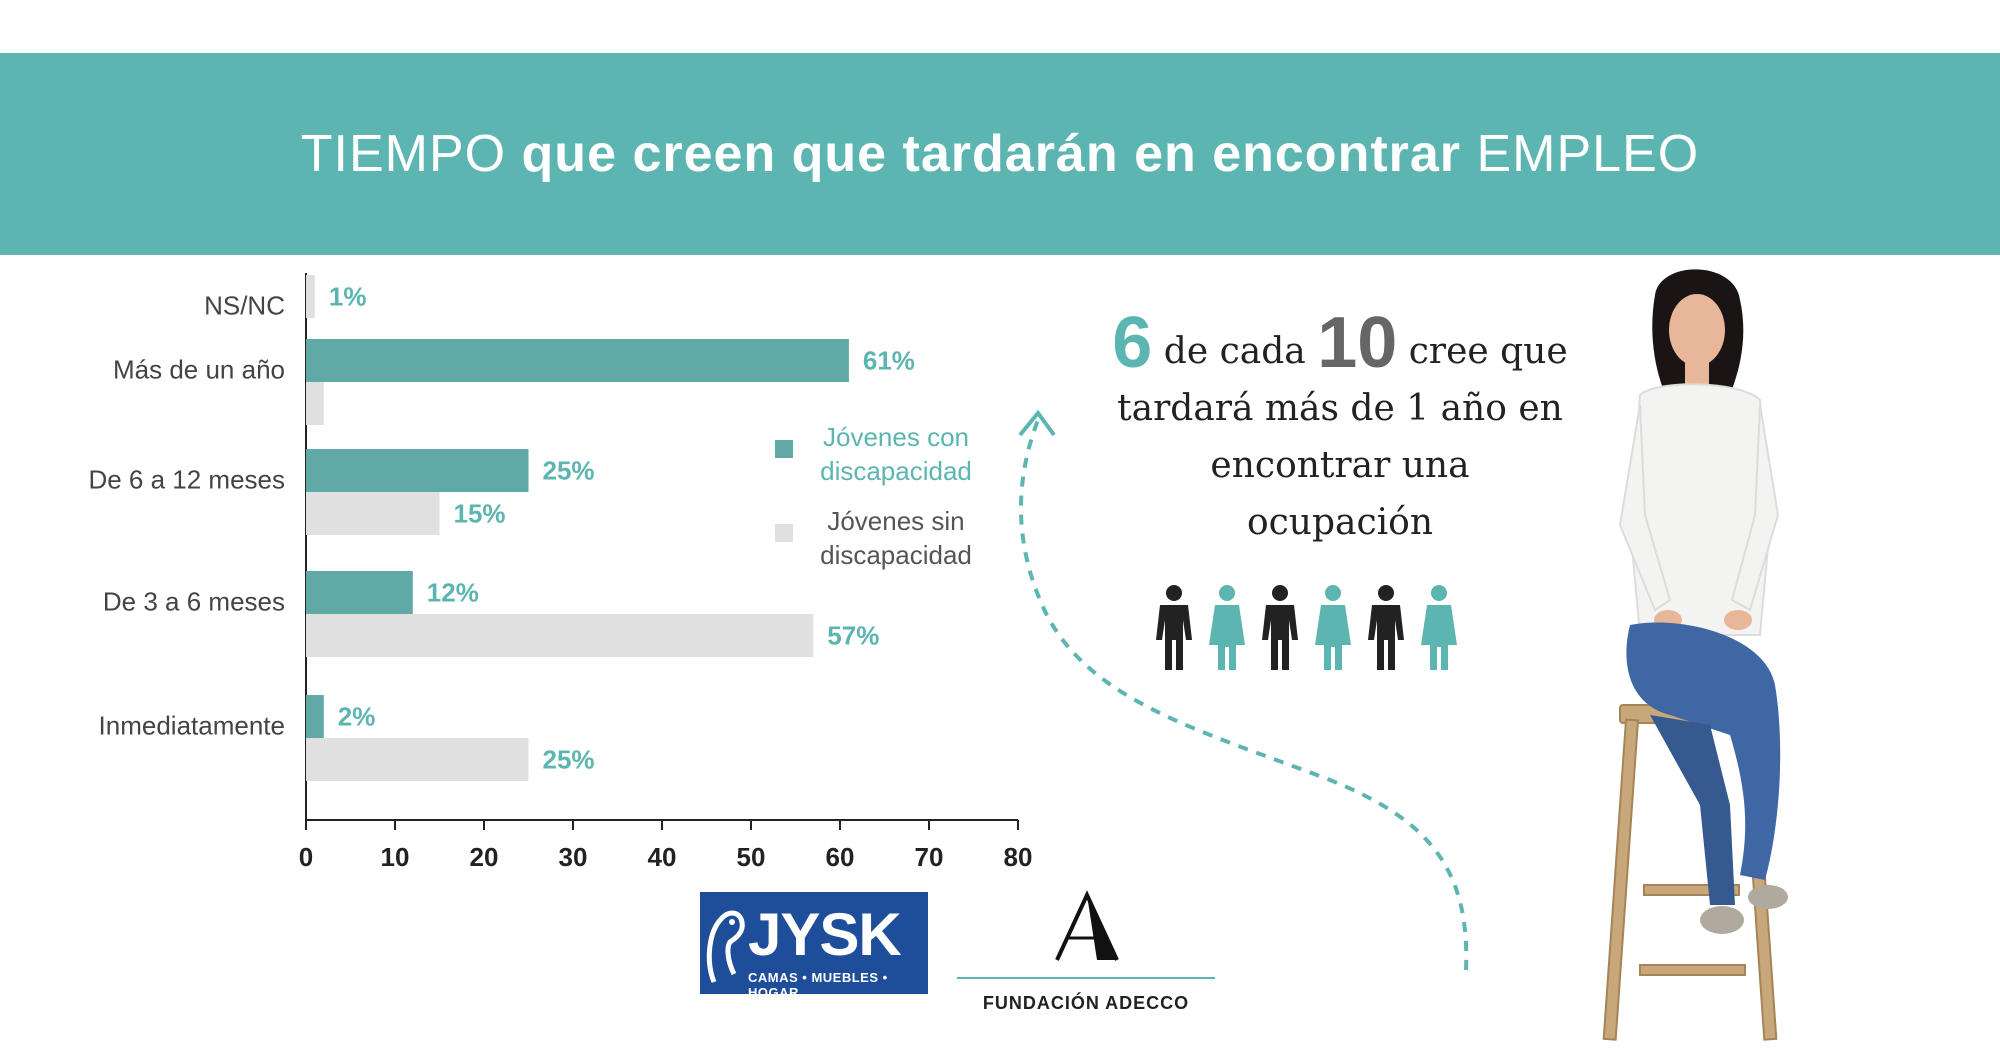 This screenshot has height=1050, width=2000. Describe the element at coordinates (573, 857) in the screenshot. I see `x-tick-label: 30` at that location.